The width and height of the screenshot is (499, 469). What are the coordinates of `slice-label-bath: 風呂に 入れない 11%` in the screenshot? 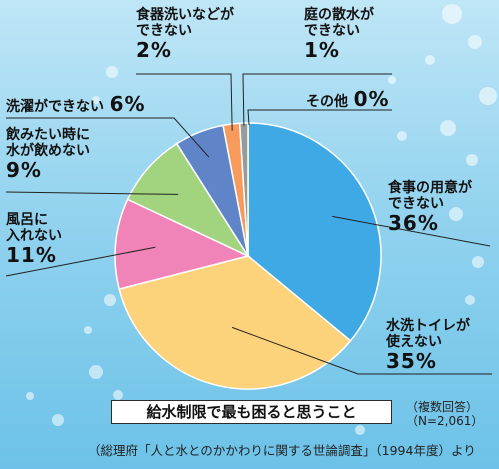 It's located at (34, 240).